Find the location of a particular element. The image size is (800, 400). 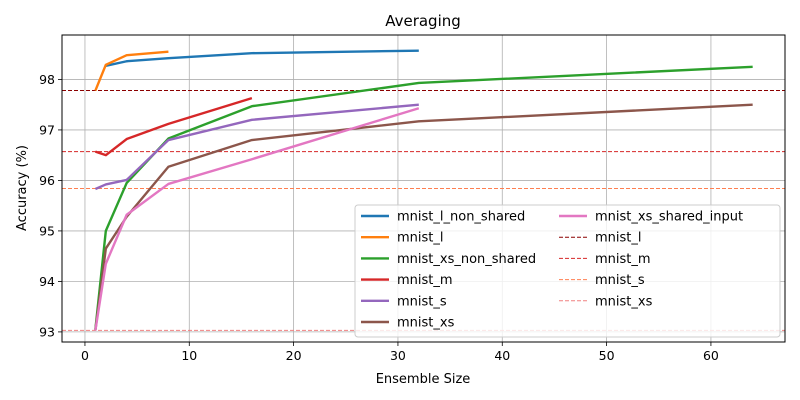

y-tick-label: 97 is located at coordinates (47, 129).